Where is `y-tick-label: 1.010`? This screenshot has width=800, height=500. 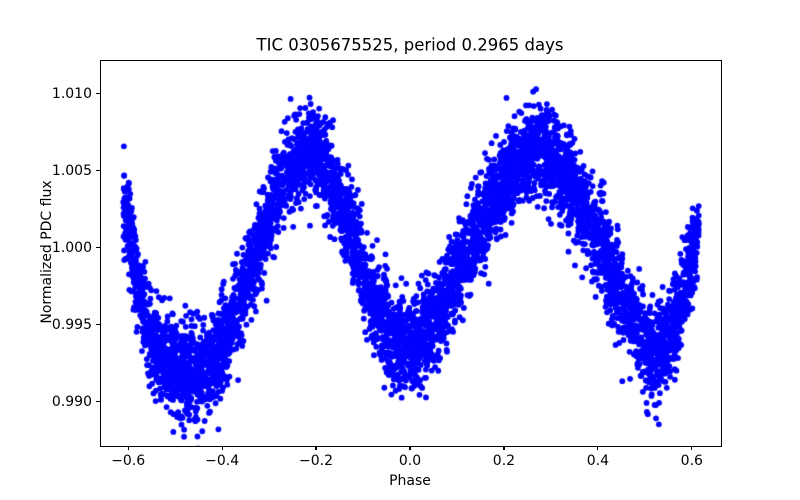
y-tick-label: 1.010 is located at coordinates (71, 93).